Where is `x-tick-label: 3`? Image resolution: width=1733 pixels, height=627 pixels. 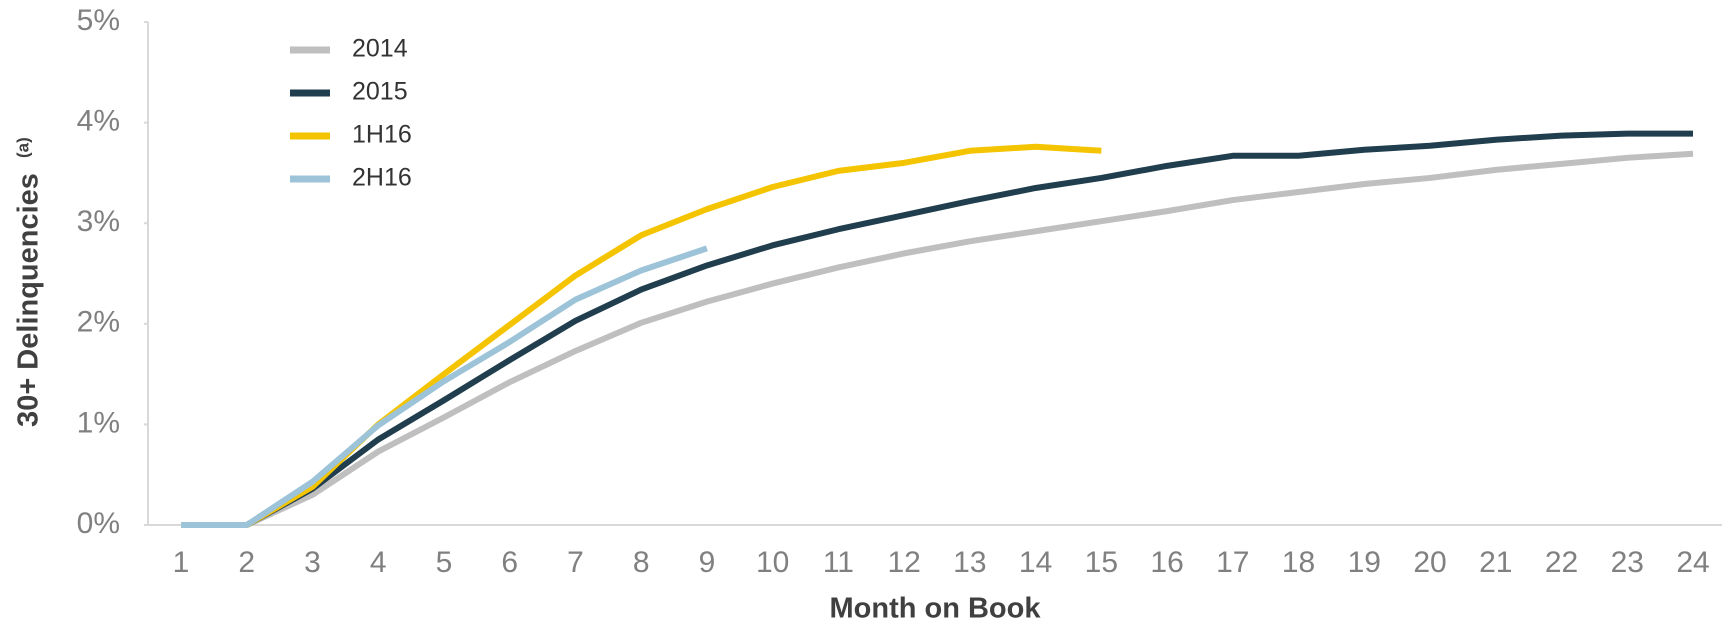
x-tick-label: 3 is located at coordinates (312, 562).